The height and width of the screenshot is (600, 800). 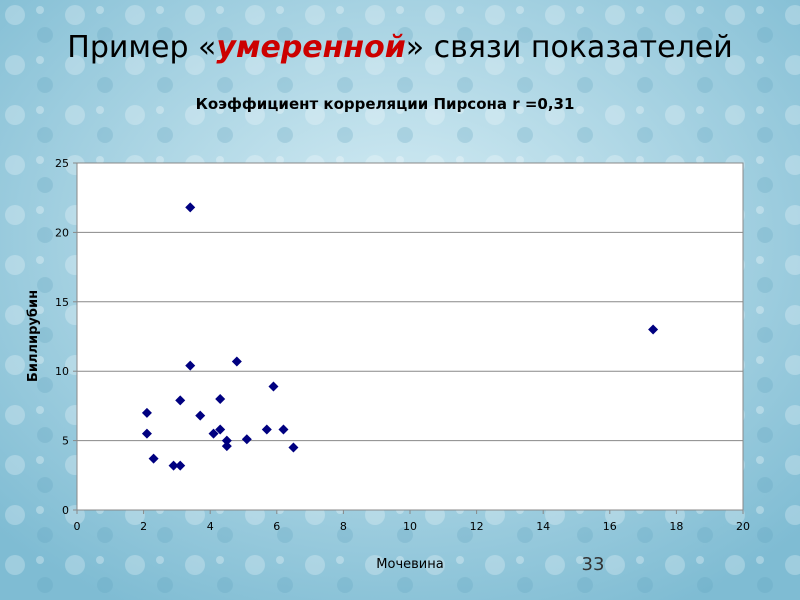 What do you see at coordinates (593, 564) in the screenshot?
I see `page-number: 33` at bounding box center [593, 564].